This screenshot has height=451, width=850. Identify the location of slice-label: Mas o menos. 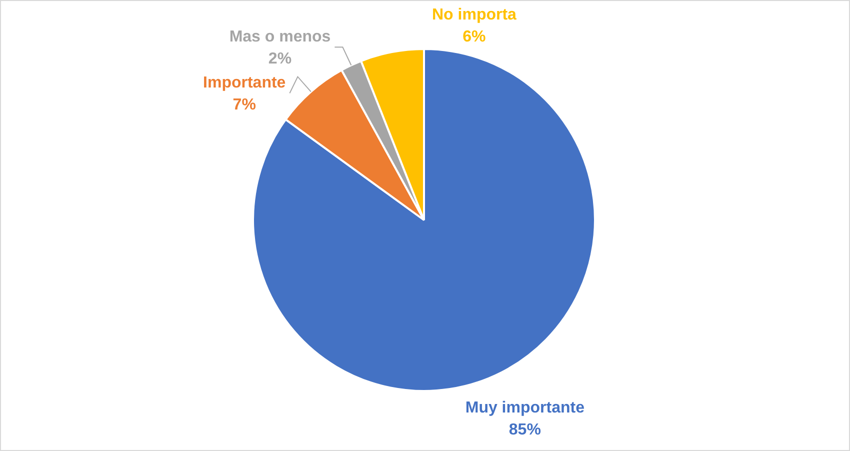
(280, 37).